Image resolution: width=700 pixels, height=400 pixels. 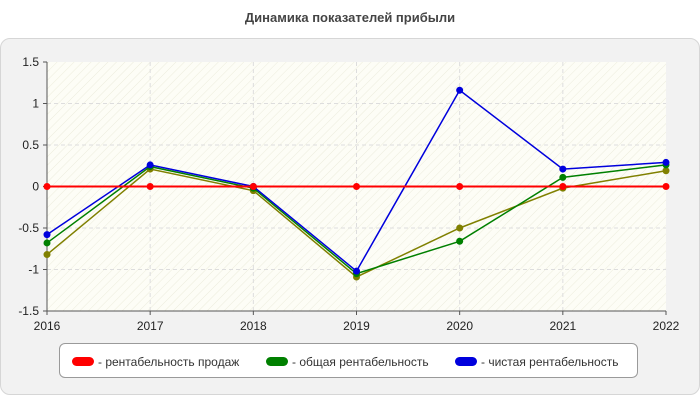 What do you see at coordinates (666, 326) in the screenshot?
I see `x-tick-label: 2022` at bounding box center [666, 326].